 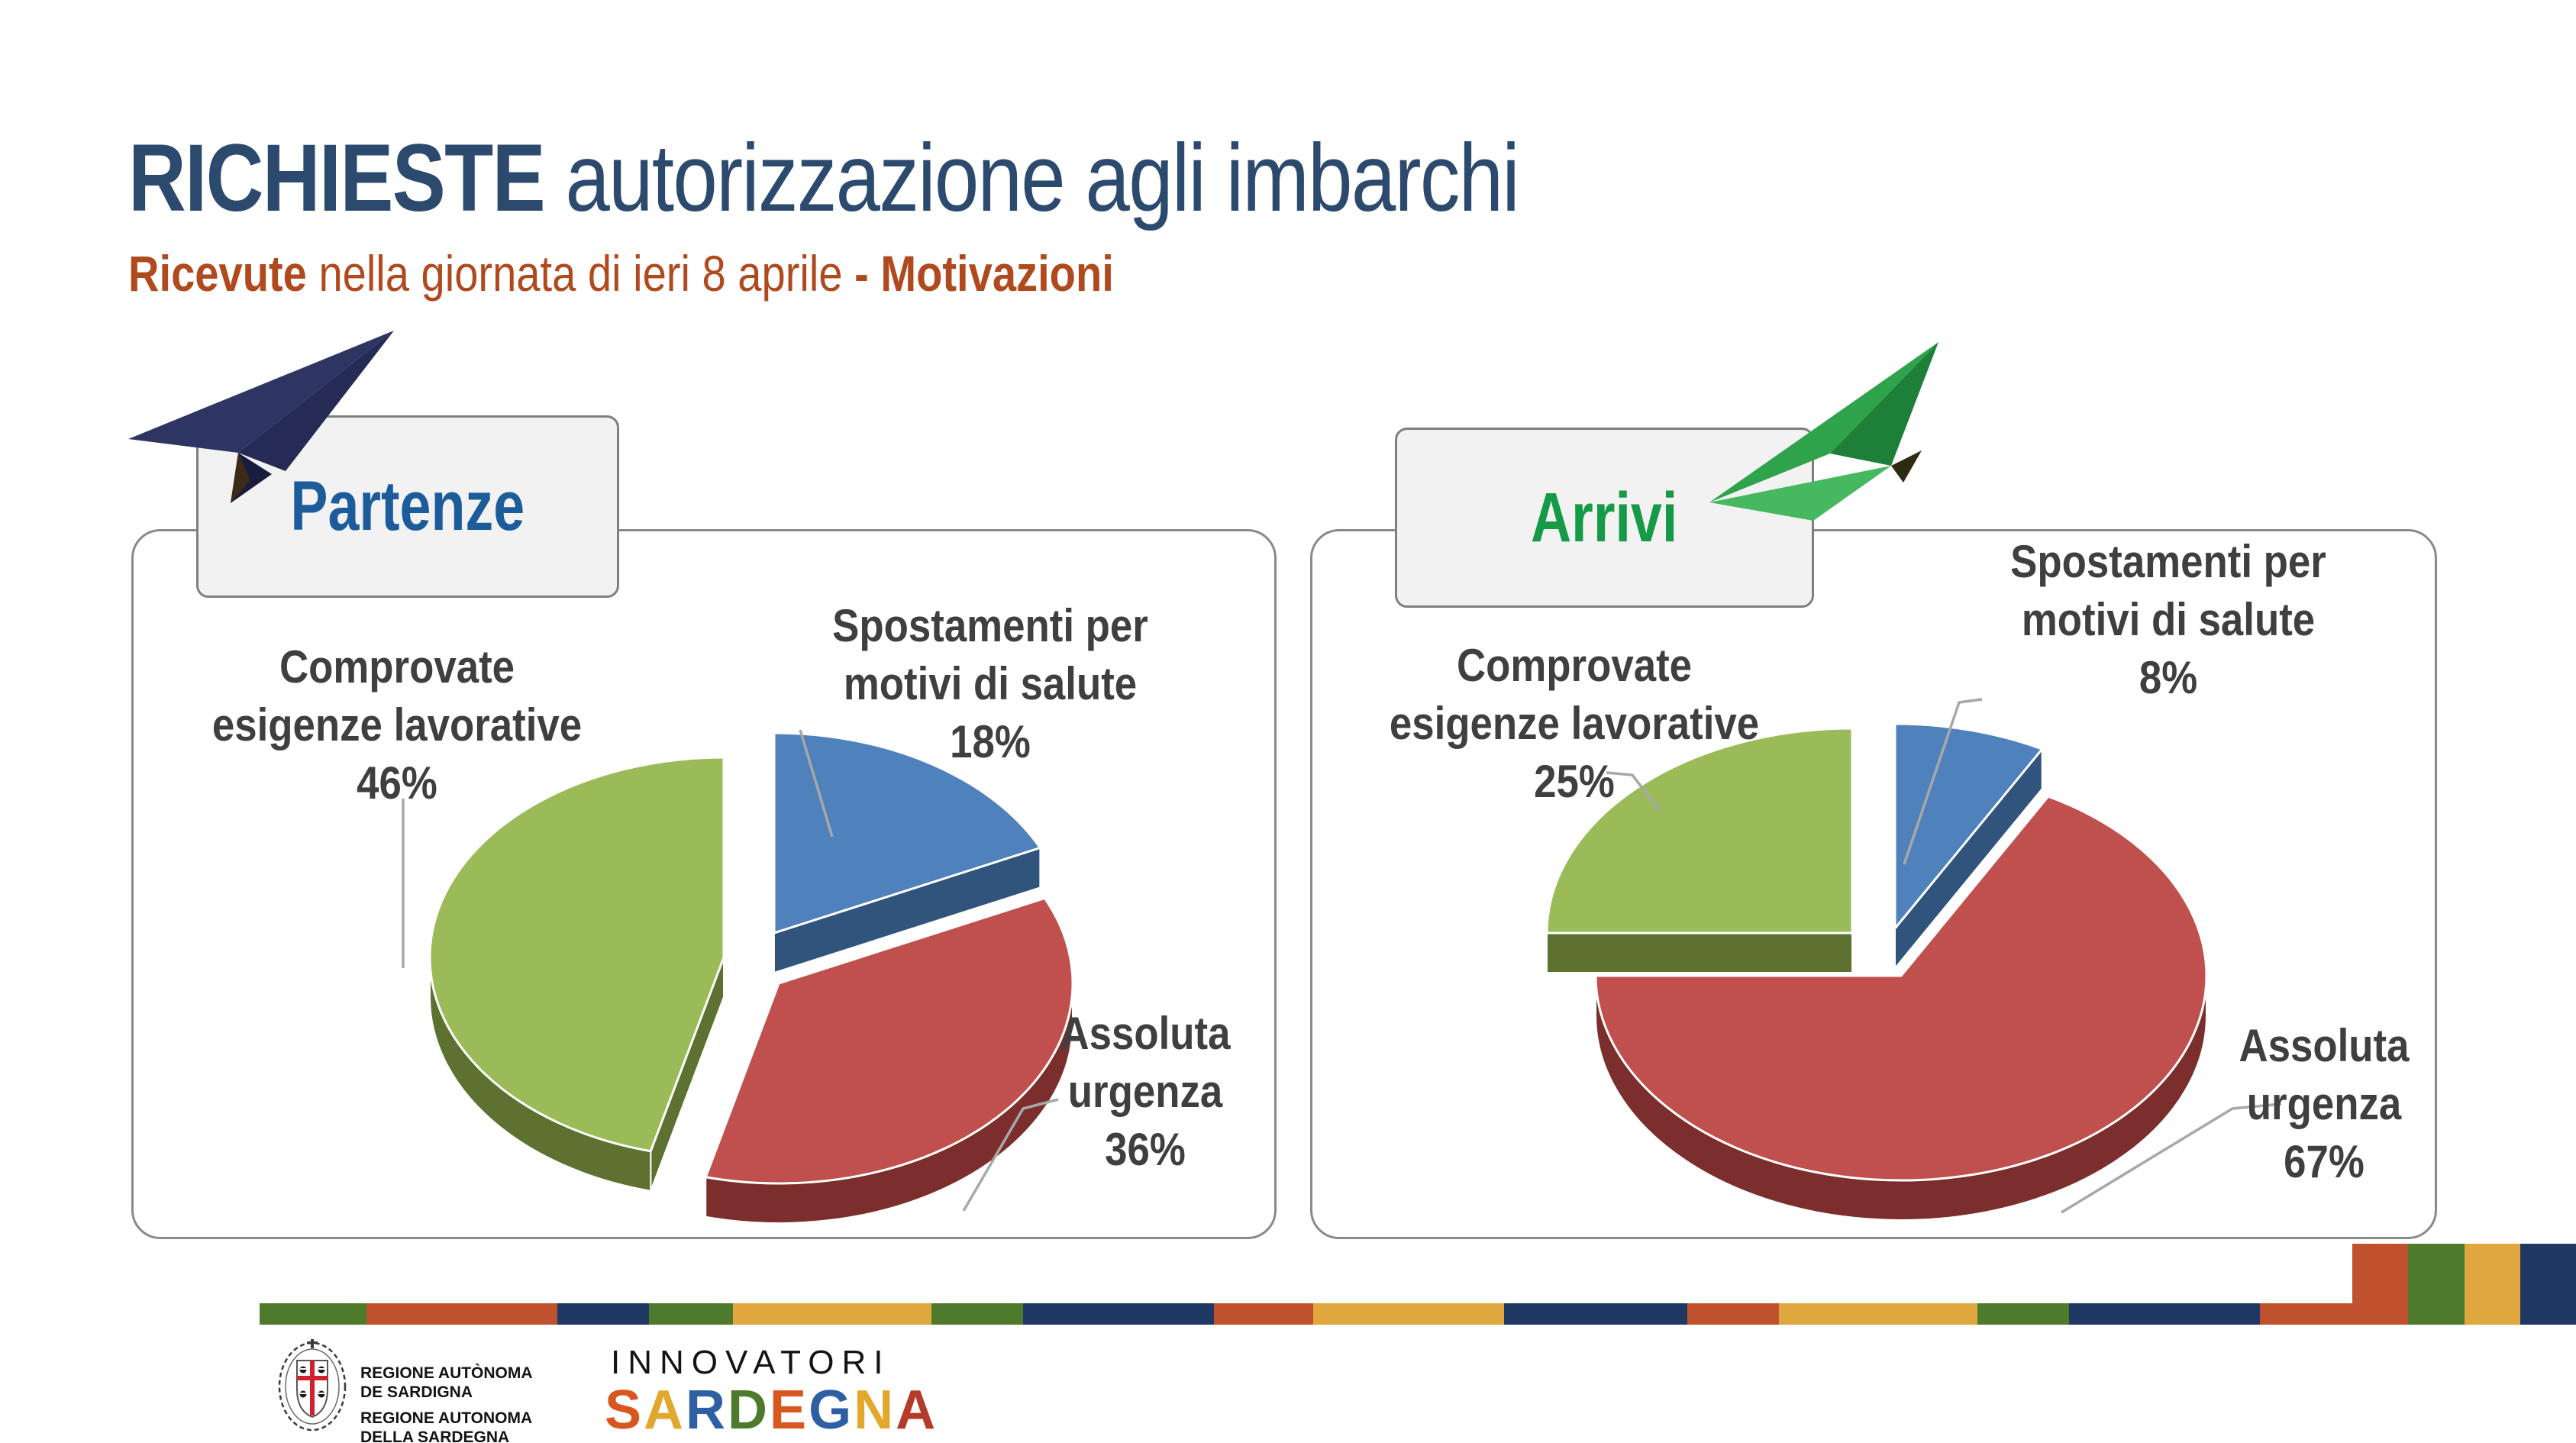 I want to click on subtitle-lead: Ricevute, so click(x=217, y=273).